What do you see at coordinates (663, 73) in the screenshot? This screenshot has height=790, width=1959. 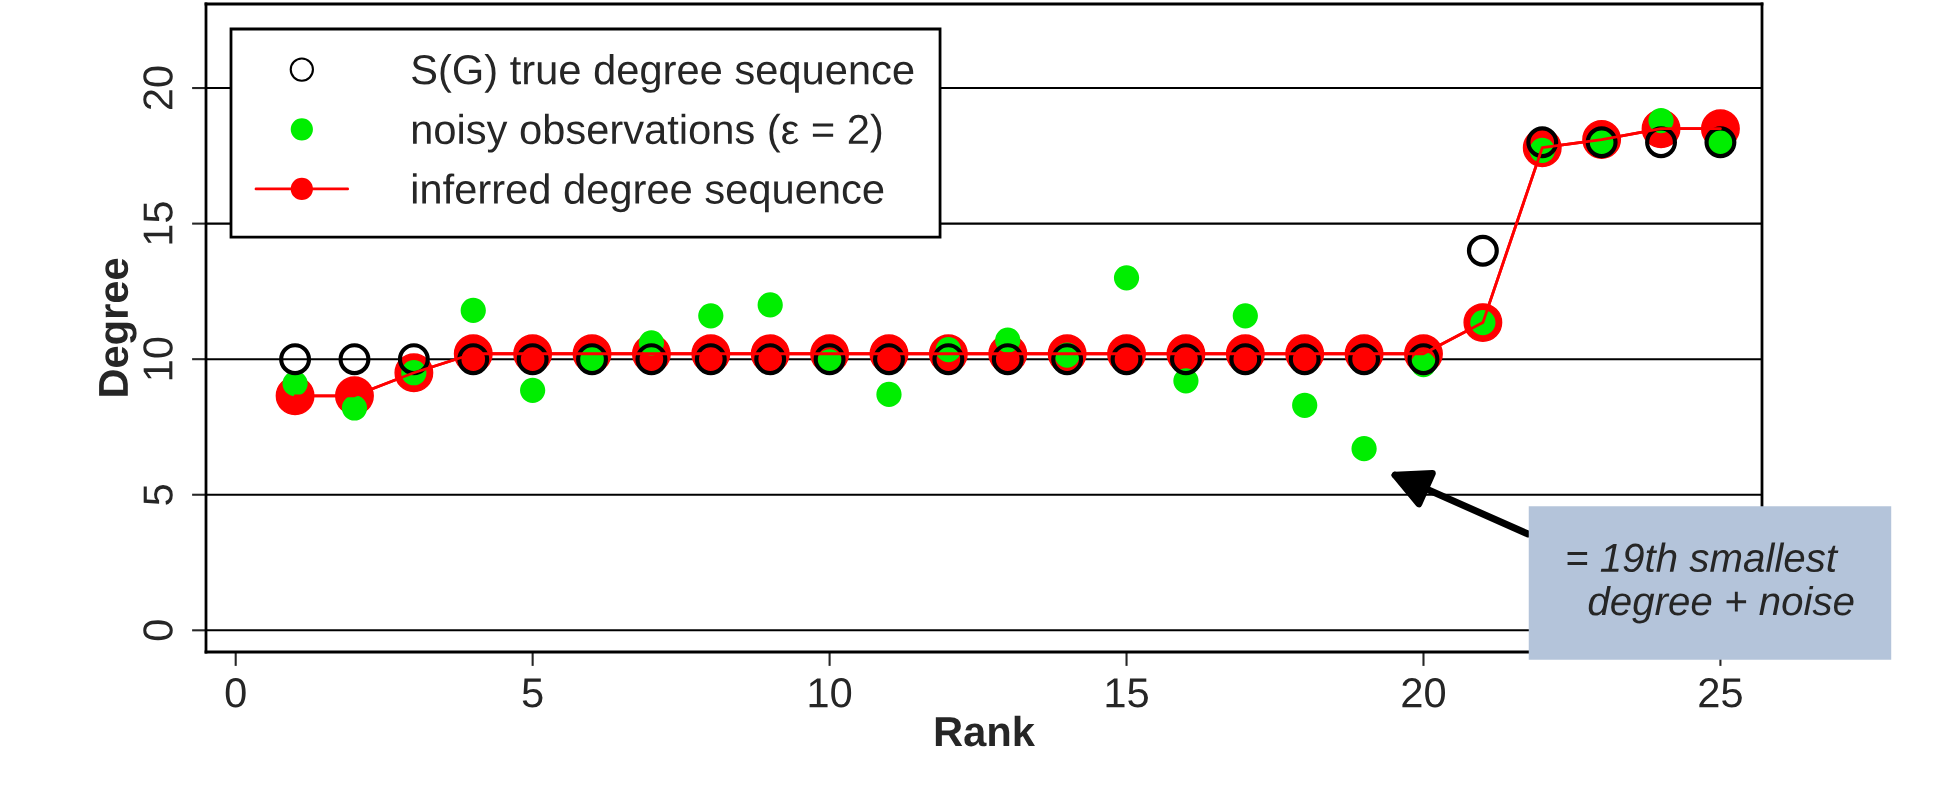 I see `legend-label: S(G) true degree sequence` at bounding box center [663, 73].